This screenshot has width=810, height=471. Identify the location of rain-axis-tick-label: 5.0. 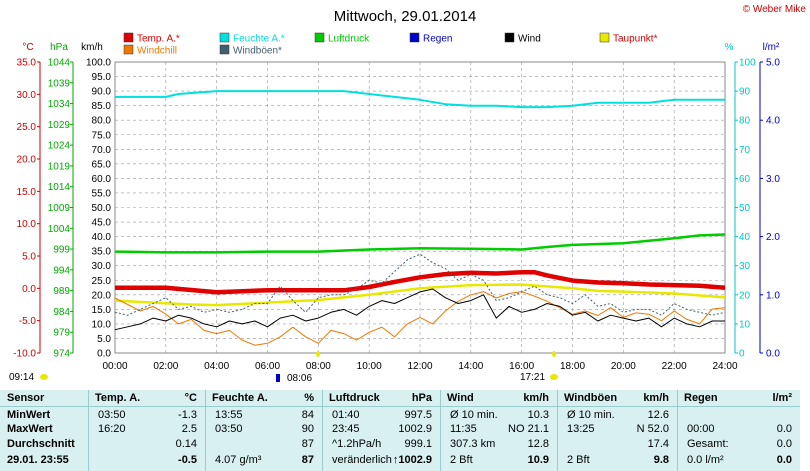
(773, 63).